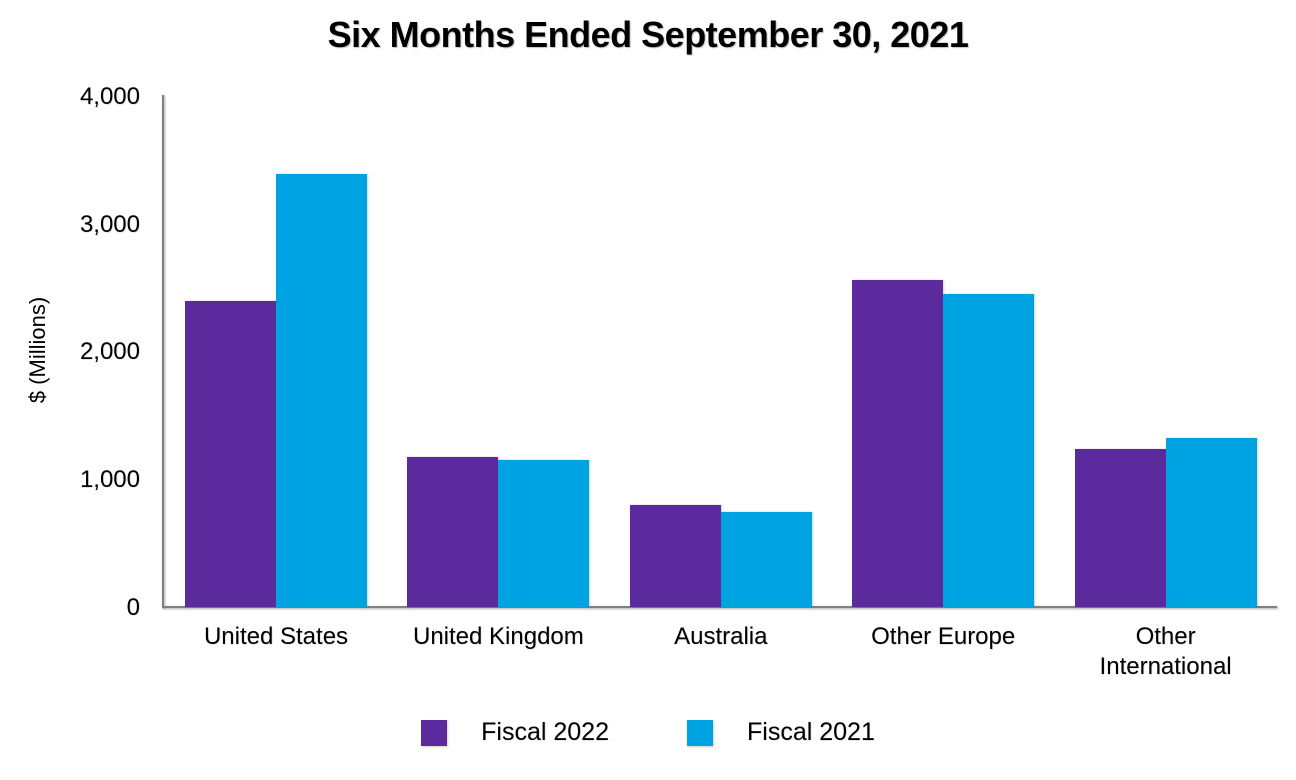 The height and width of the screenshot is (780, 1296). I want to click on bar-fiscal-2022-other-europe, so click(898, 443).